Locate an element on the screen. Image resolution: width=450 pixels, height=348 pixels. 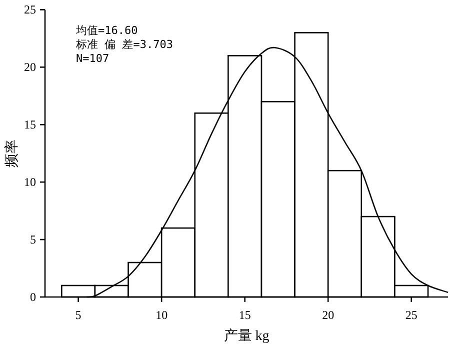
y-tick-label: 25 is located at coordinates (30, 9).